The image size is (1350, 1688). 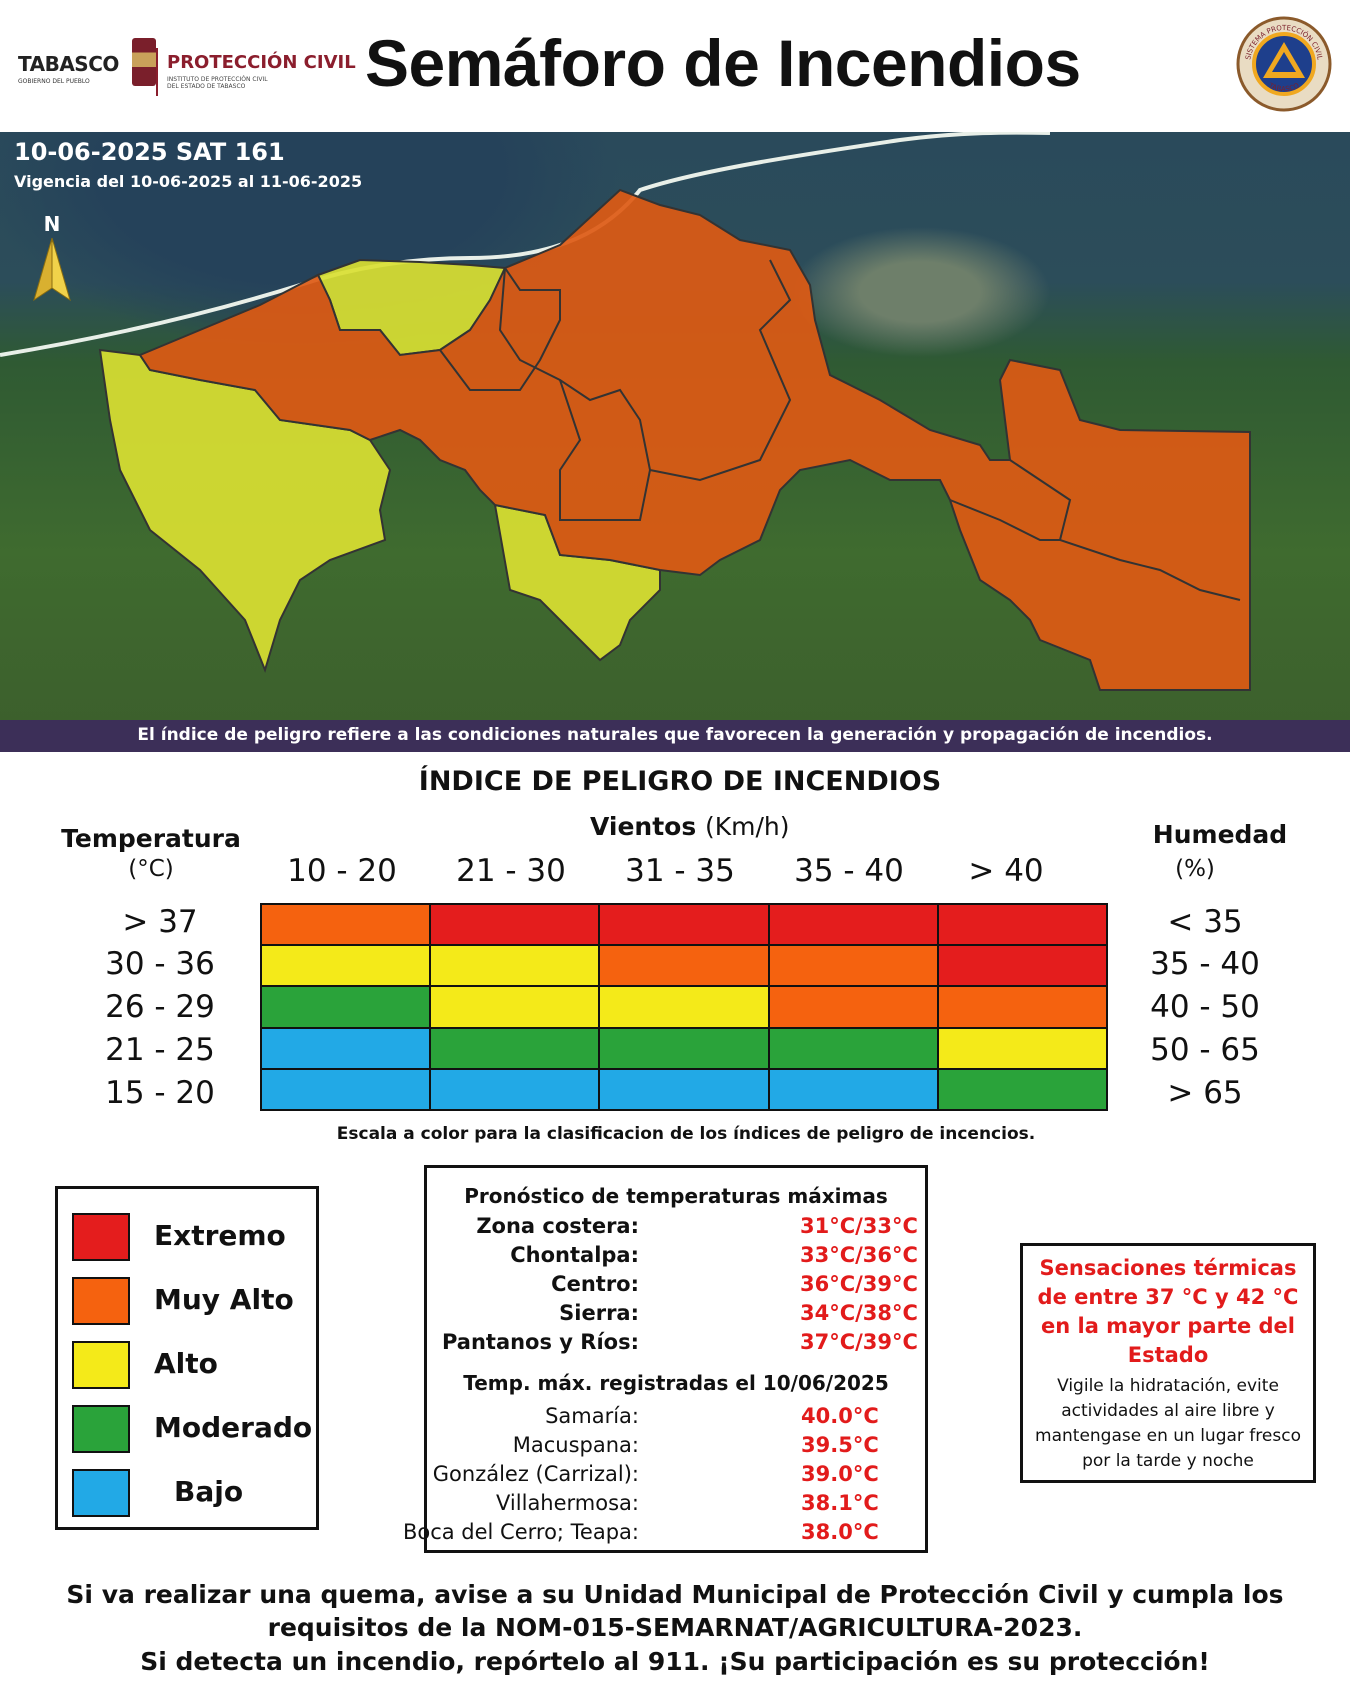 I want to click on legend-swatch-moderado, so click(x=101, y=1429).